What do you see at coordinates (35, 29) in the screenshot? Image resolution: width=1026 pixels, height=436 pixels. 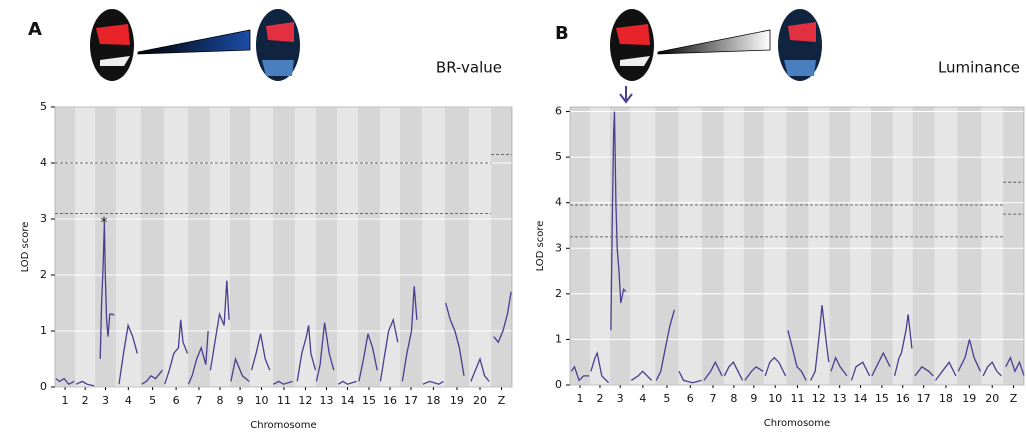 I see `panel-label: A` at bounding box center [35, 29].